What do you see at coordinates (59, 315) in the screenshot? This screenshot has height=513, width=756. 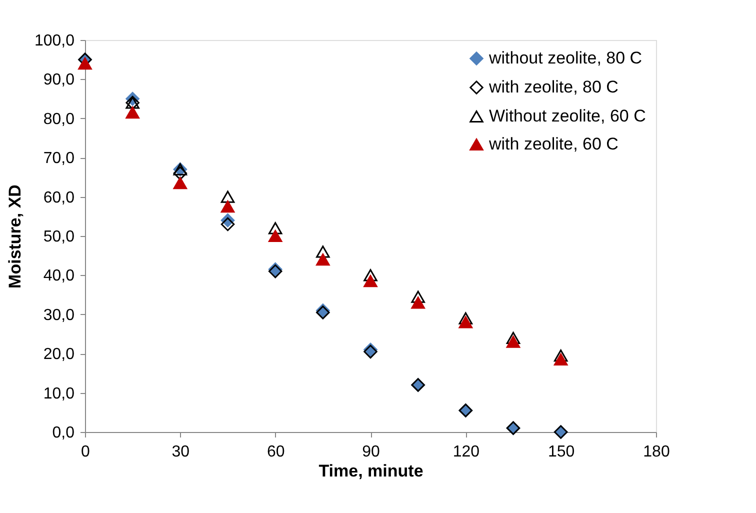 I see `y-tick-label: 30,0` at bounding box center [59, 315].